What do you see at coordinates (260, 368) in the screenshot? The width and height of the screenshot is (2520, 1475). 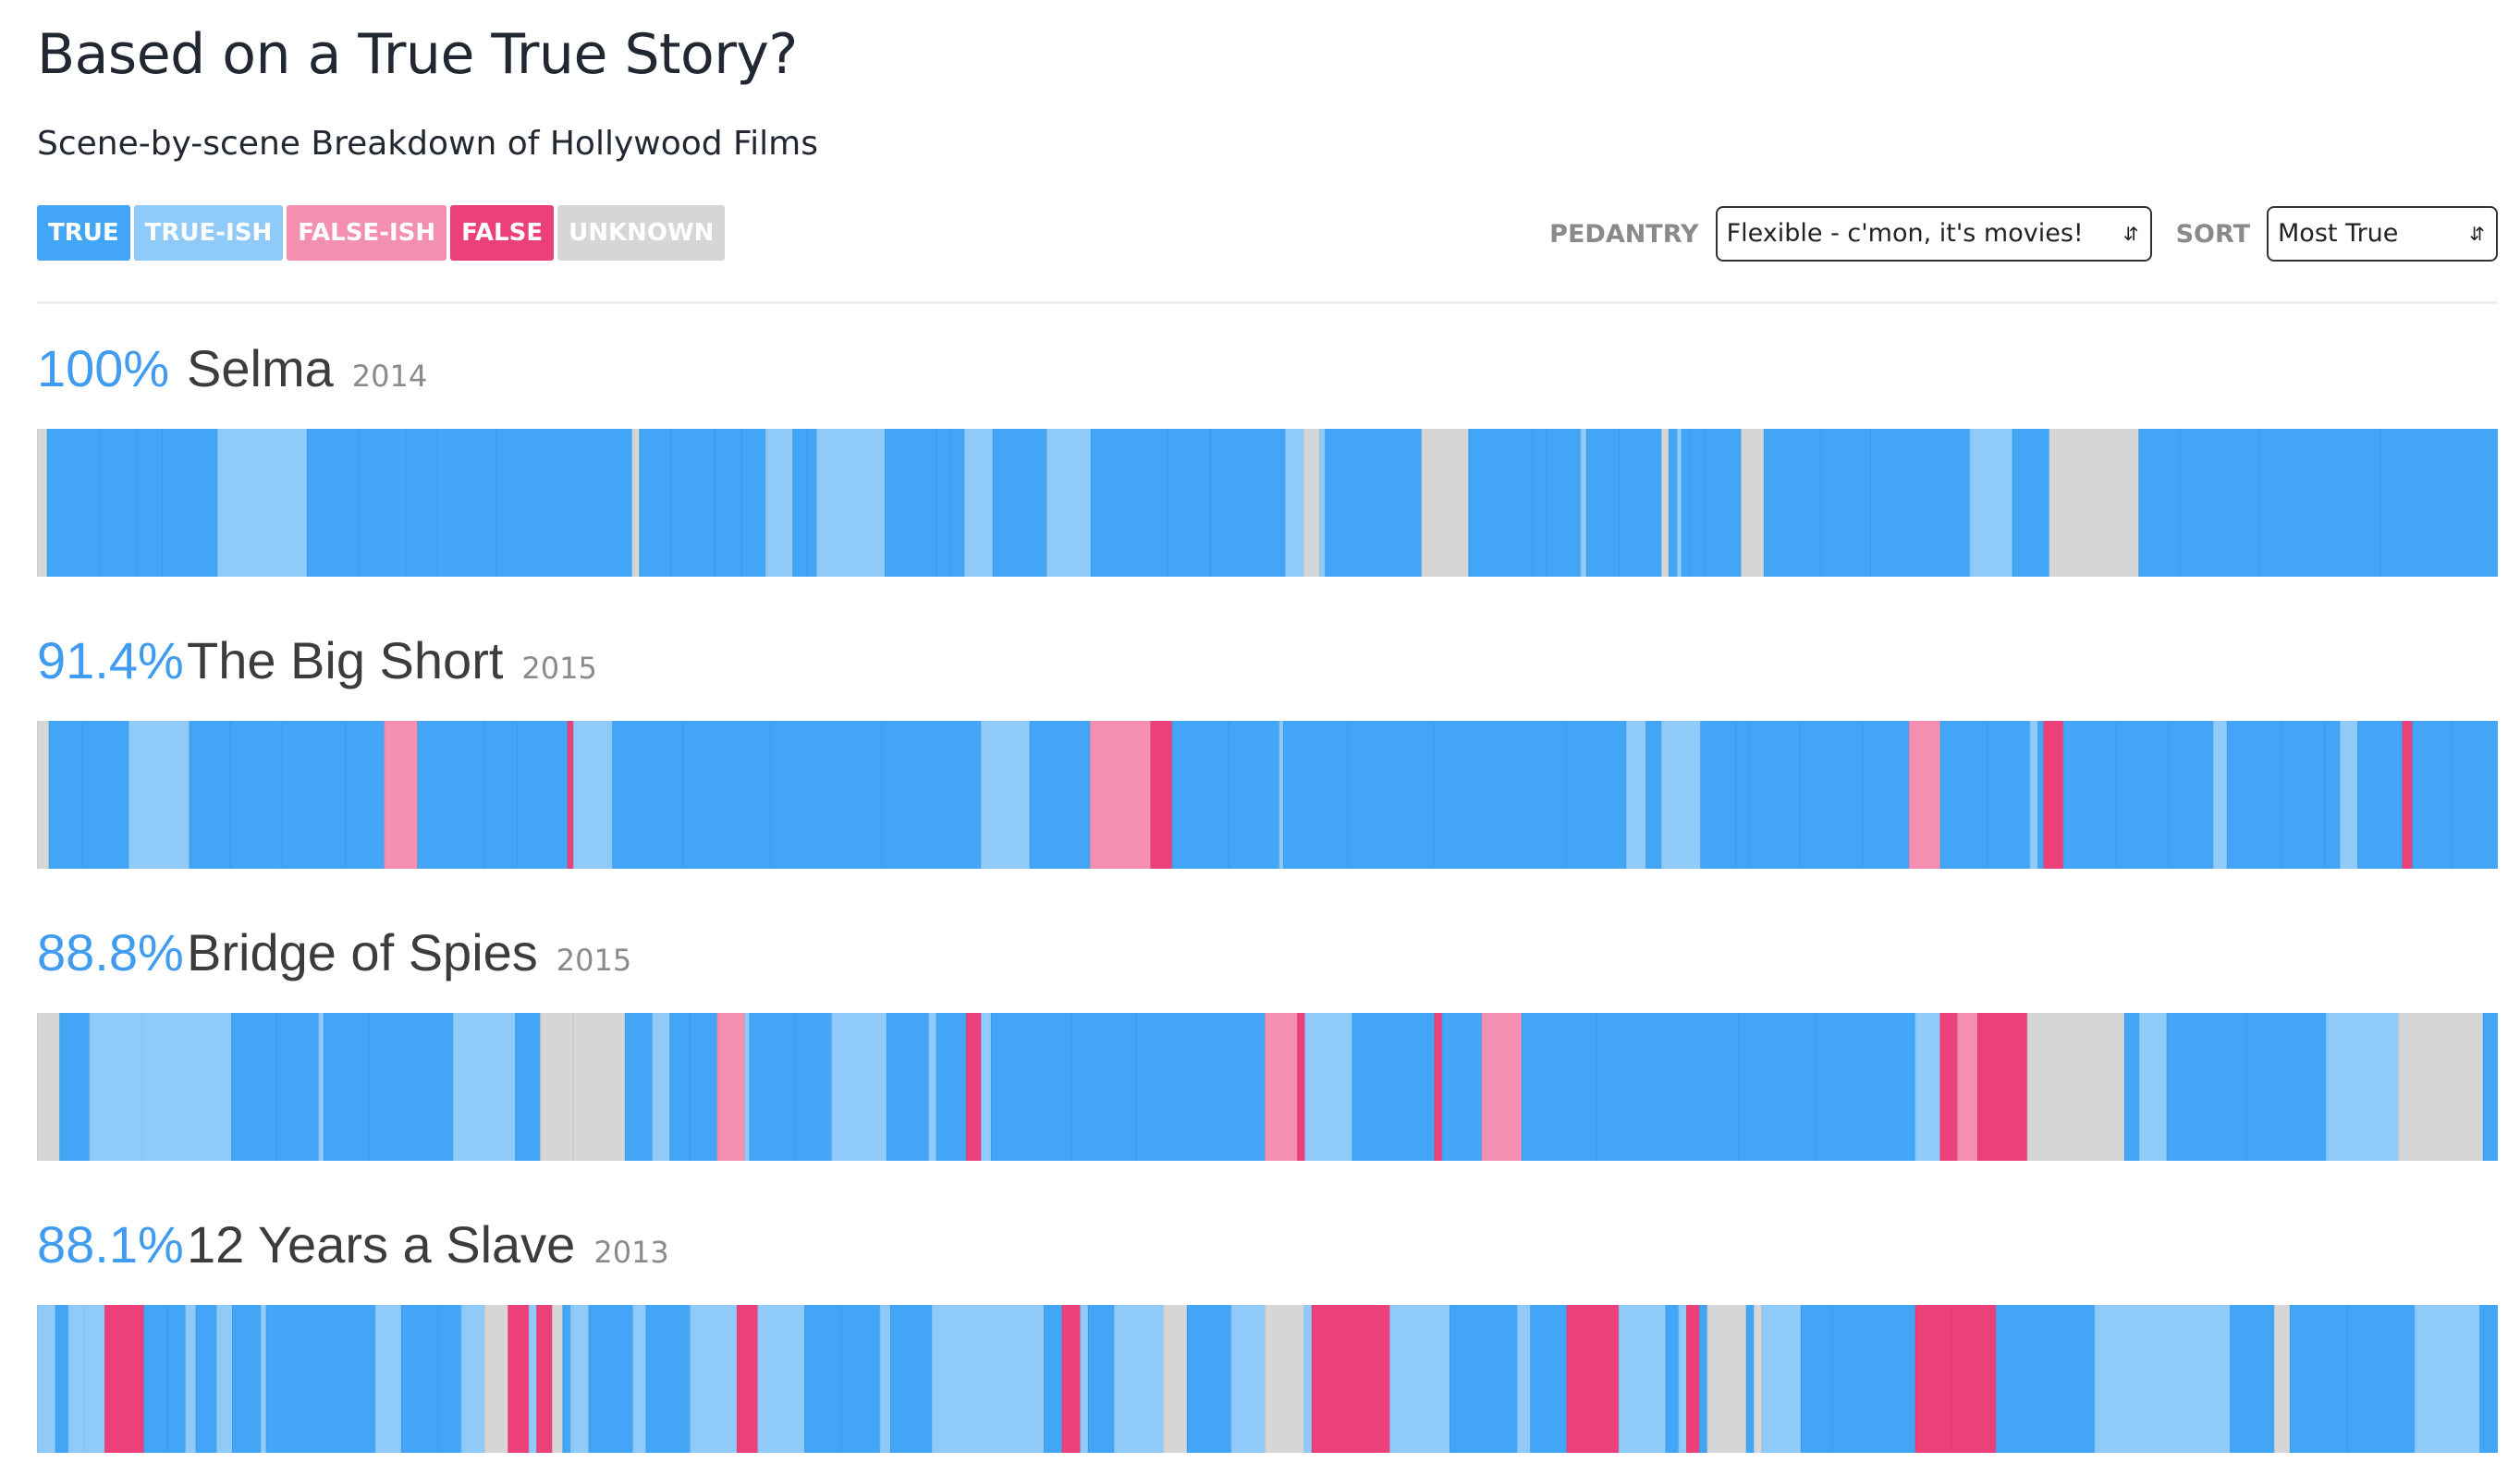 I see `film-title: Selma` at bounding box center [260, 368].